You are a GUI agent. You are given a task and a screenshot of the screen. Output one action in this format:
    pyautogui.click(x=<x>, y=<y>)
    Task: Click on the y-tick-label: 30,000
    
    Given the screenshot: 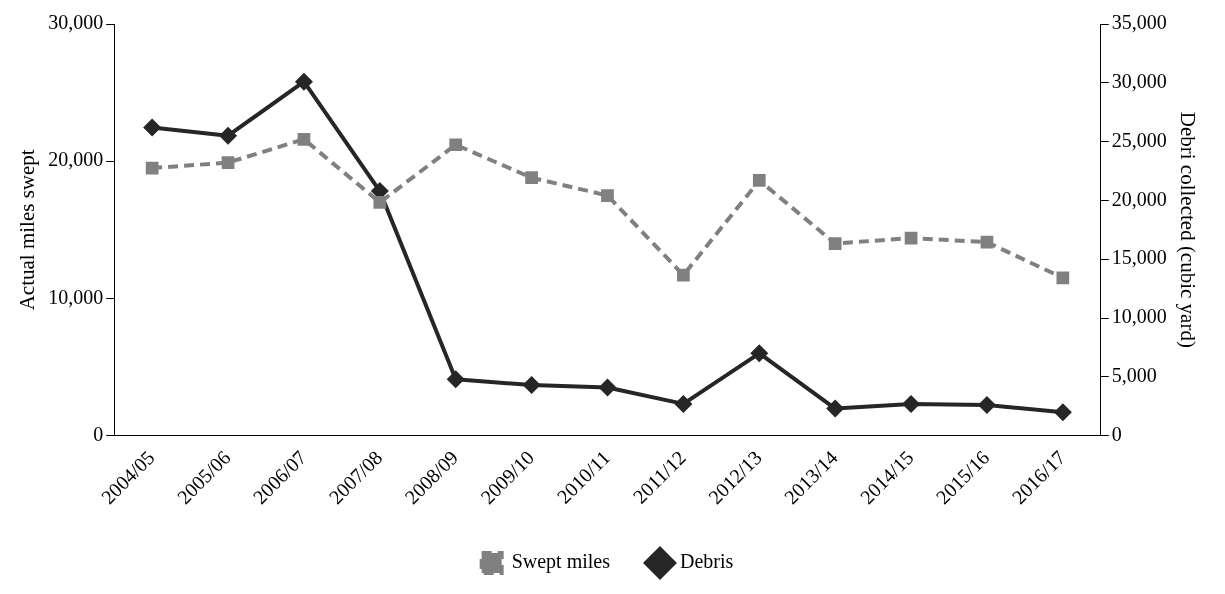 What is the action you would take?
    pyautogui.click(x=76, y=22)
    